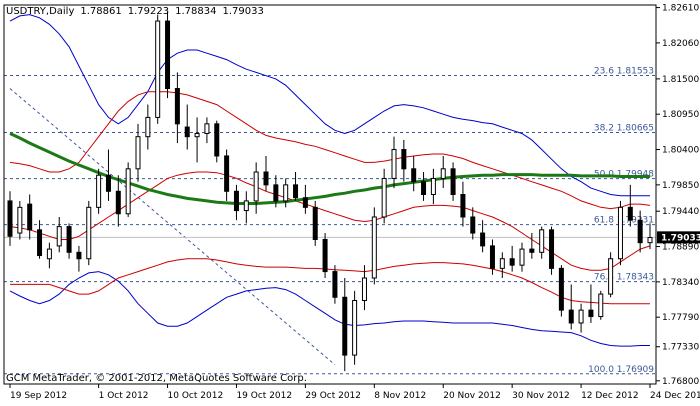 Image resolution: width=700 pixels, height=406 pixels. Describe the element at coordinates (100, 11) in the screenshot. I see `header-ohlc-value: 1.78861` at that location.